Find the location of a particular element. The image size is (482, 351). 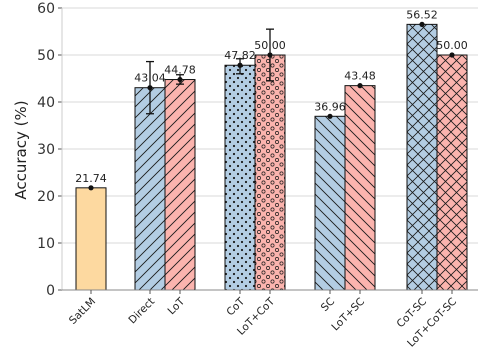

x-tick-label: LoT is located at coordinates (177, 306).